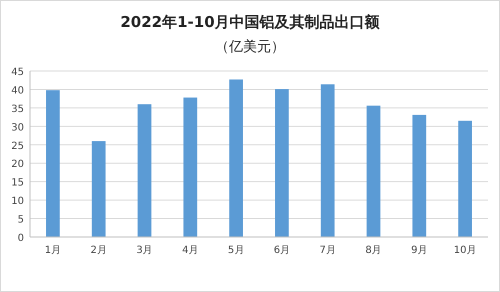 The height and width of the screenshot is (292, 500). Describe the element at coordinates (17, 202) in the screenshot. I see `y-tick-label: 10` at that location.